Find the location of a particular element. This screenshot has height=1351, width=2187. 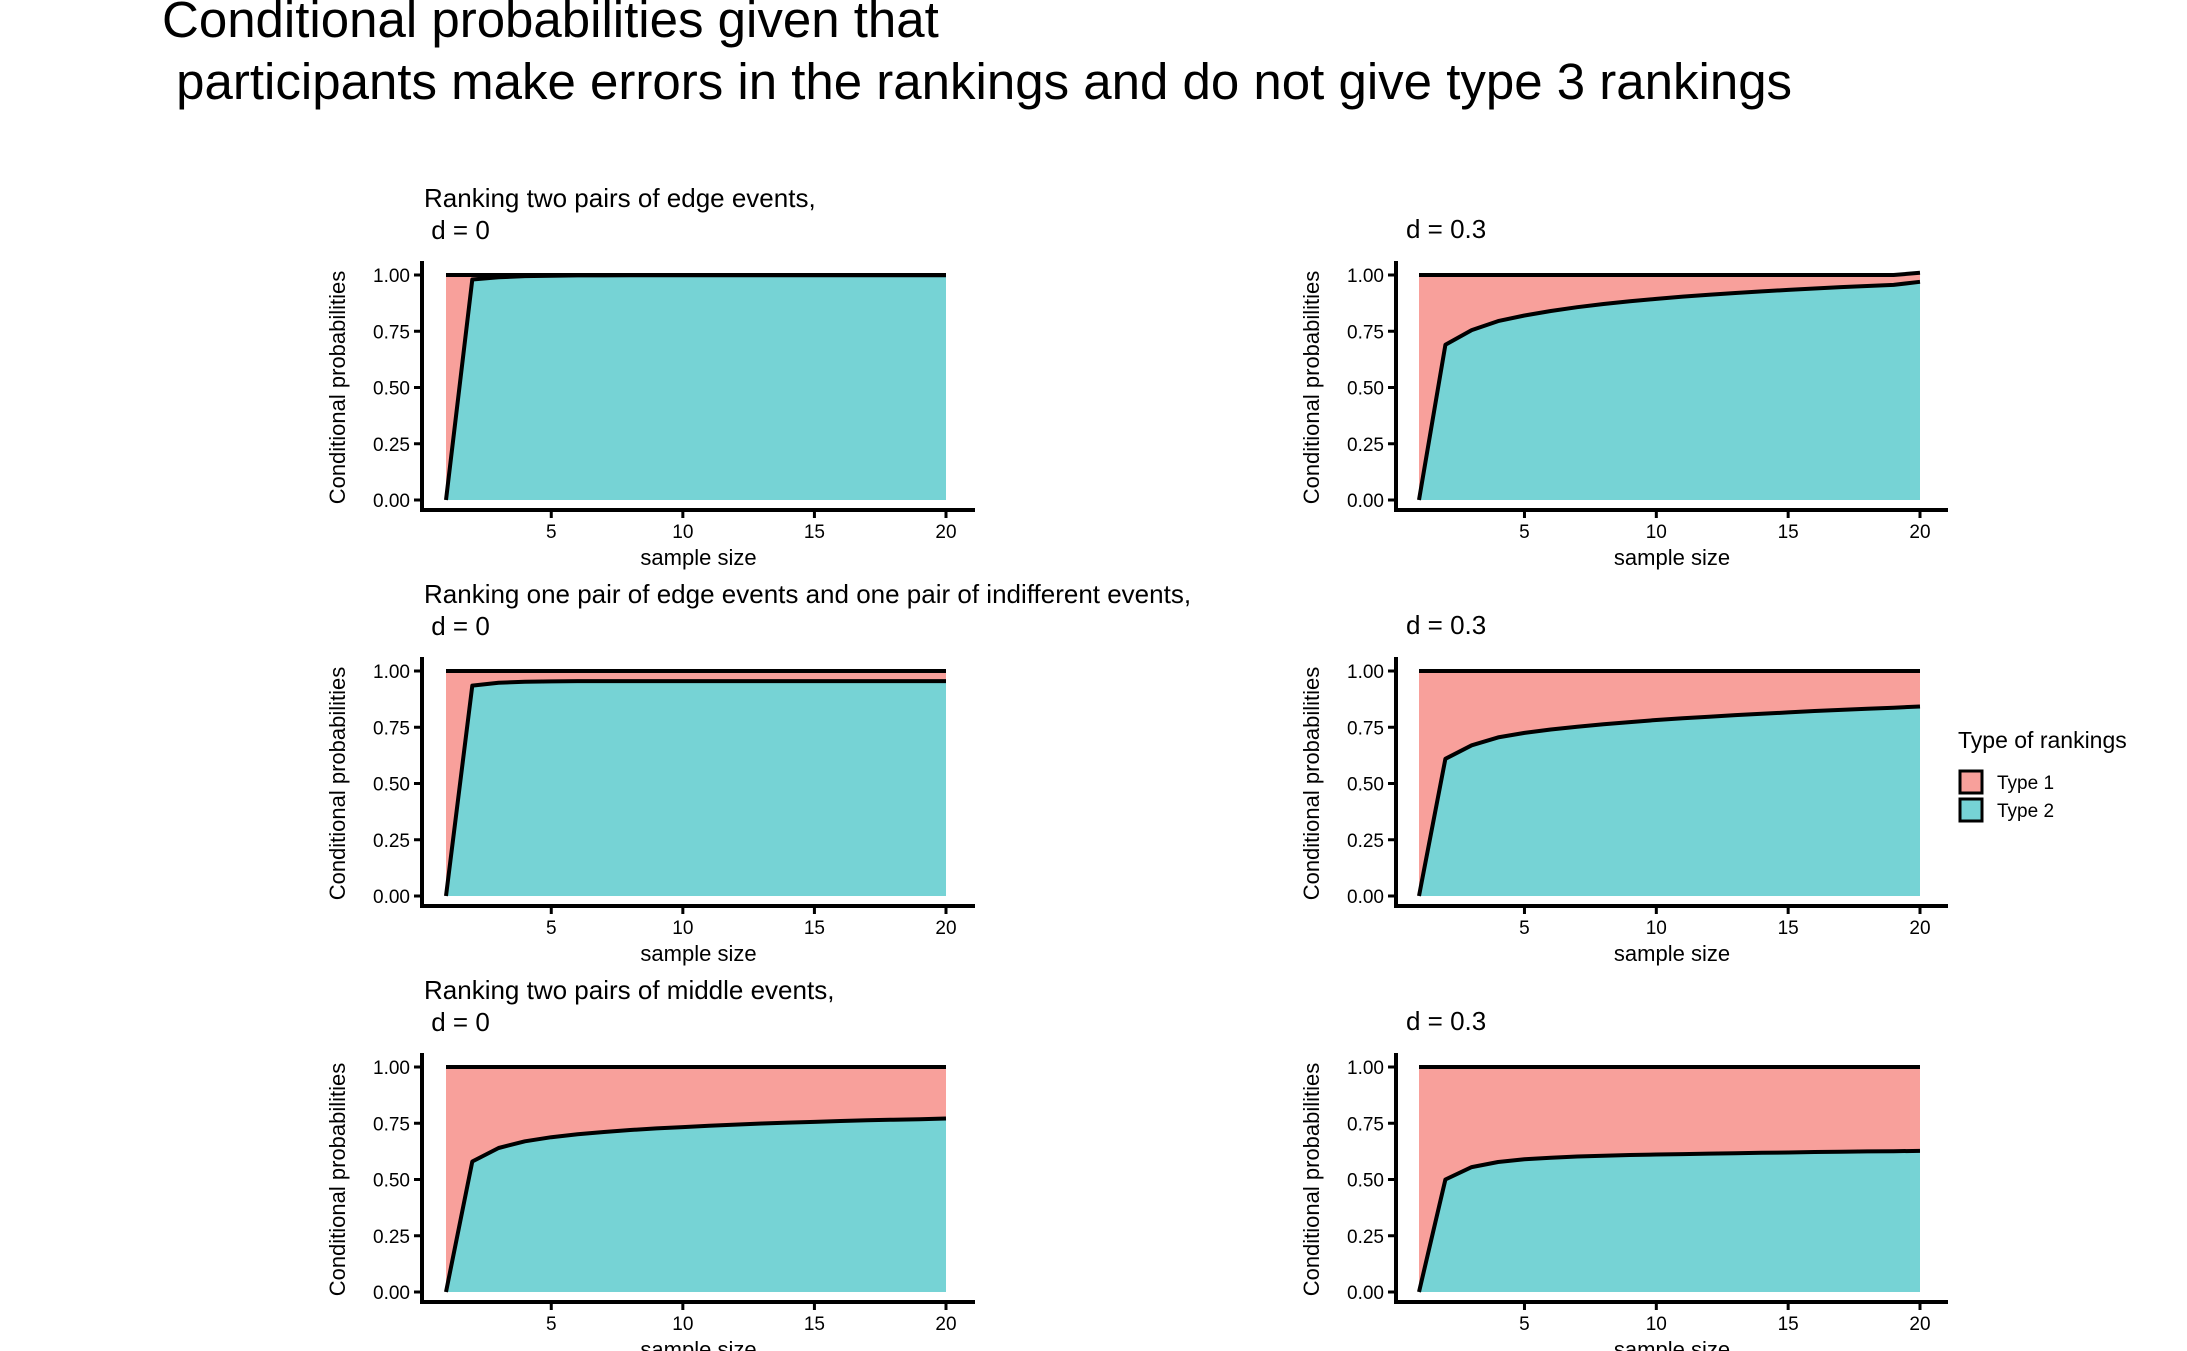

legend: Type of rankings Type 1 Type 2 is located at coordinates (2042, 775).